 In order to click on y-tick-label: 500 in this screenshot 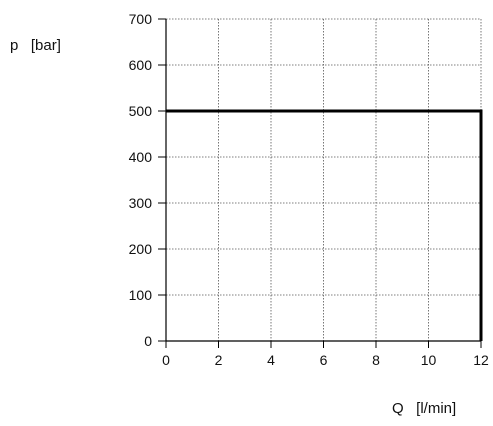, I will do `click(141, 111)`.